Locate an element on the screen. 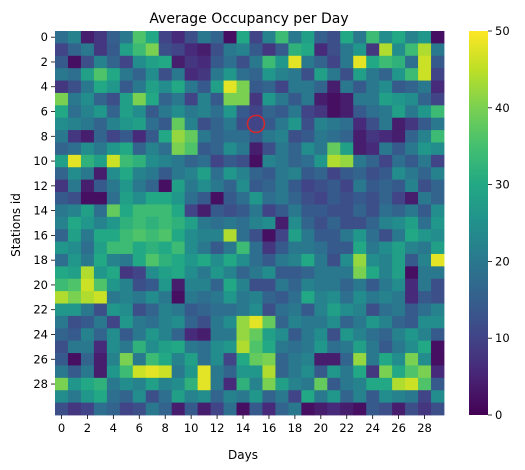 The height and width of the screenshot is (470, 525). x-tick-label: 20 is located at coordinates (320, 428).